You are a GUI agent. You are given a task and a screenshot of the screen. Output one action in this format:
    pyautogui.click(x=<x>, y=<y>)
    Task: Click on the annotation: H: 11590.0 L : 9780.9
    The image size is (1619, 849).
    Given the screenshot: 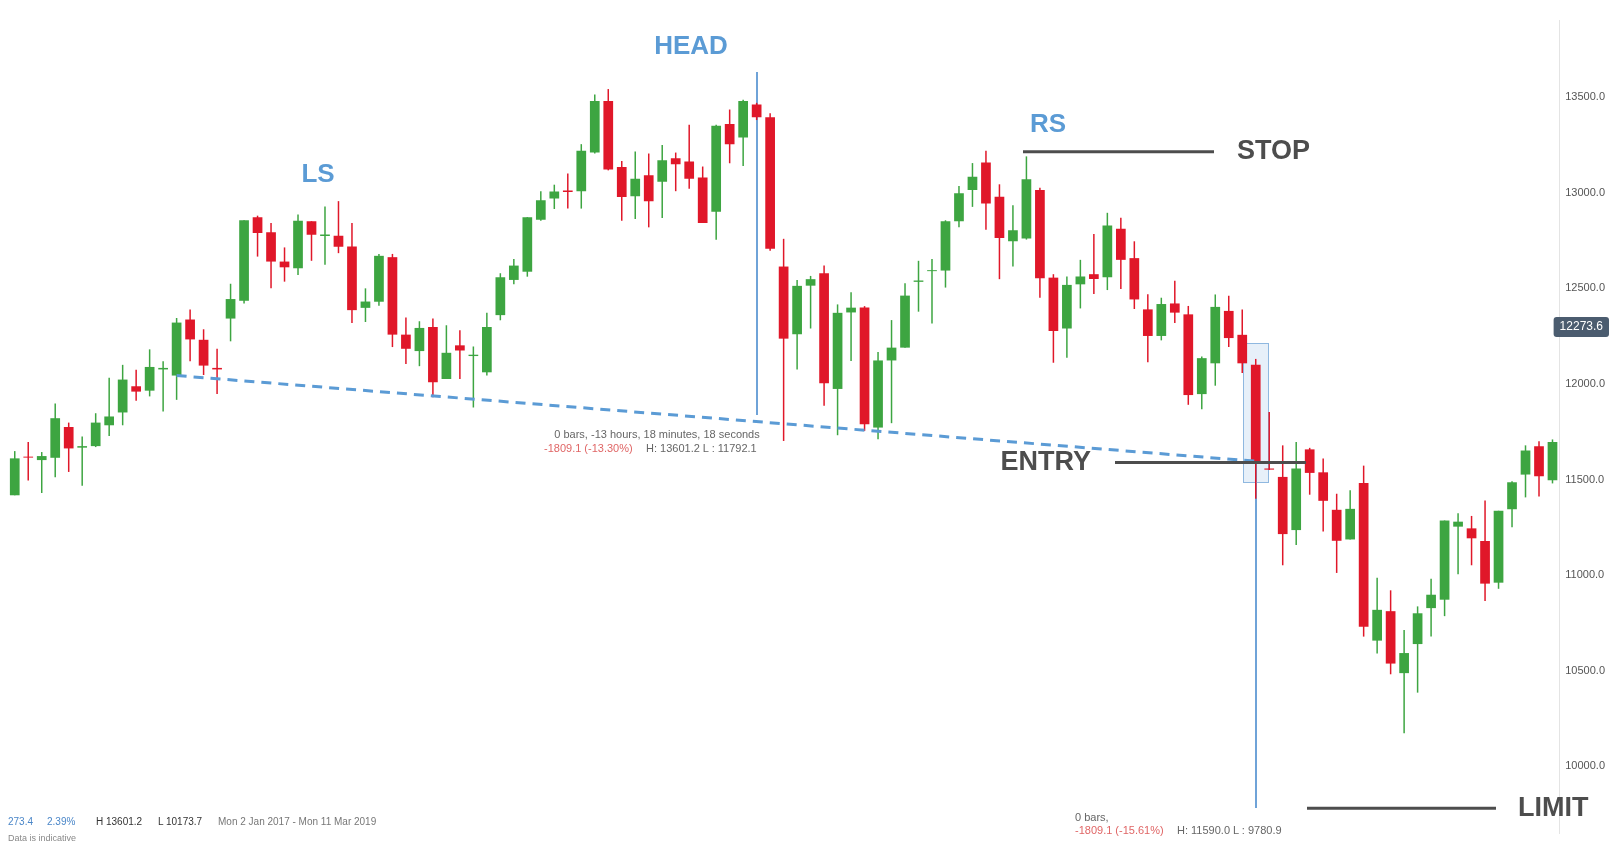 What is the action you would take?
    pyautogui.click(x=1229, y=830)
    